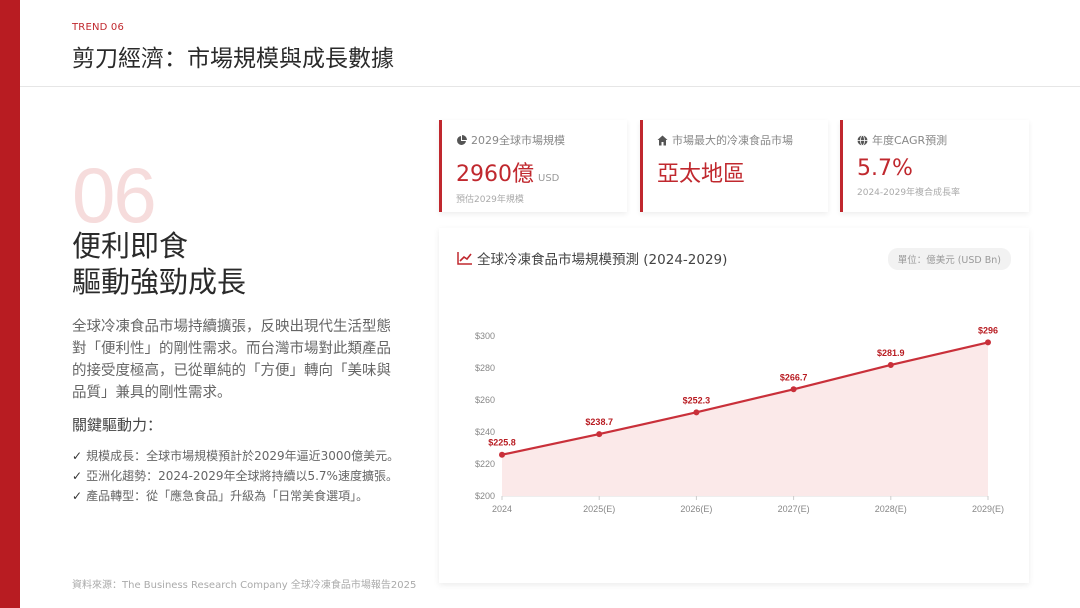 This screenshot has width=1080, height=608. What do you see at coordinates (550, 86) in the screenshot?
I see `header-divider` at bounding box center [550, 86].